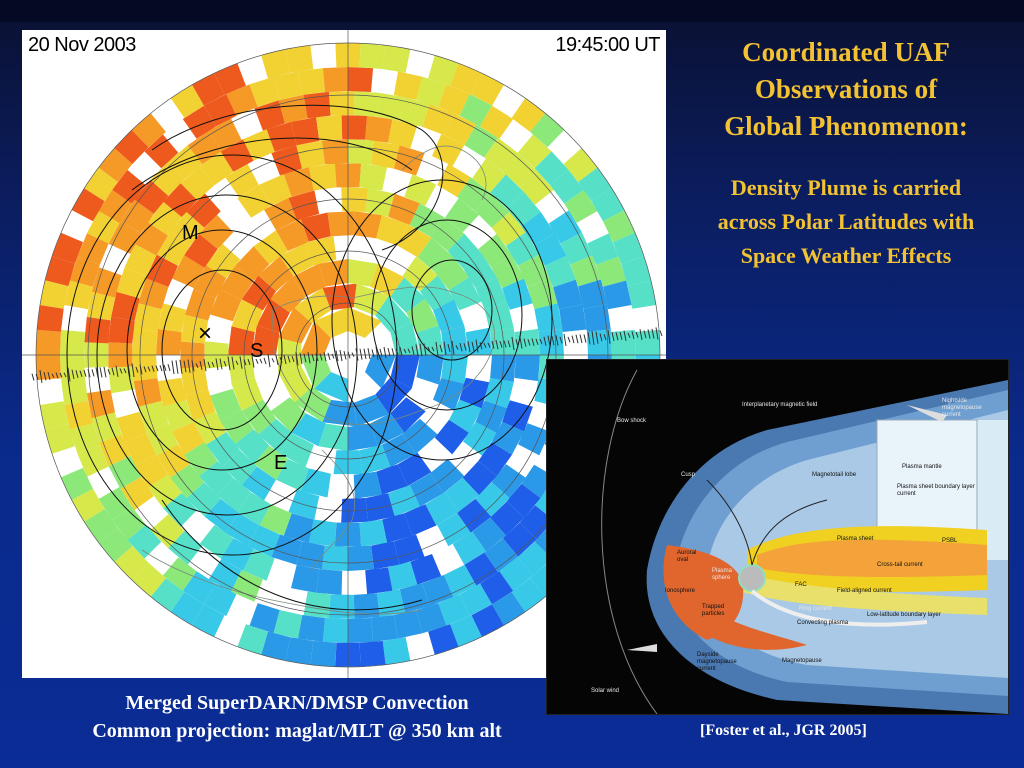 The height and width of the screenshot is (768, 1024). Describe the element at coordinates (605, 691) in the screenshot. I see `label-solar-wind: Solar wind` at that location.